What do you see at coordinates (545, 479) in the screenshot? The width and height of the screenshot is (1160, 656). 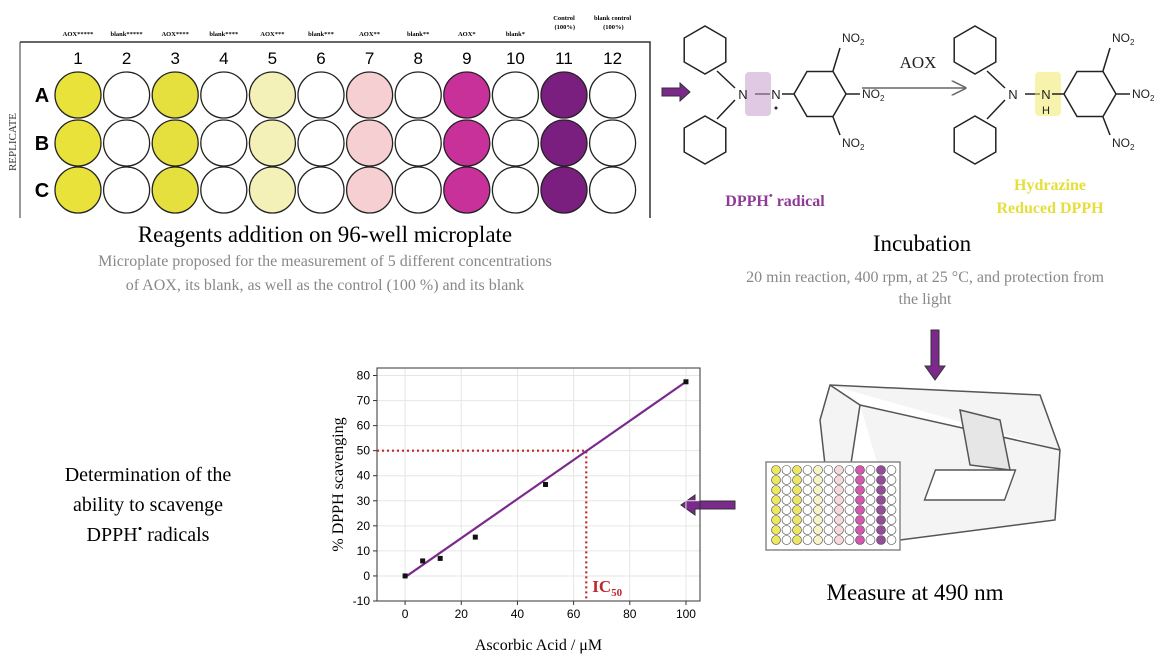 I see `fit-line` at bounding box center [545, 479].